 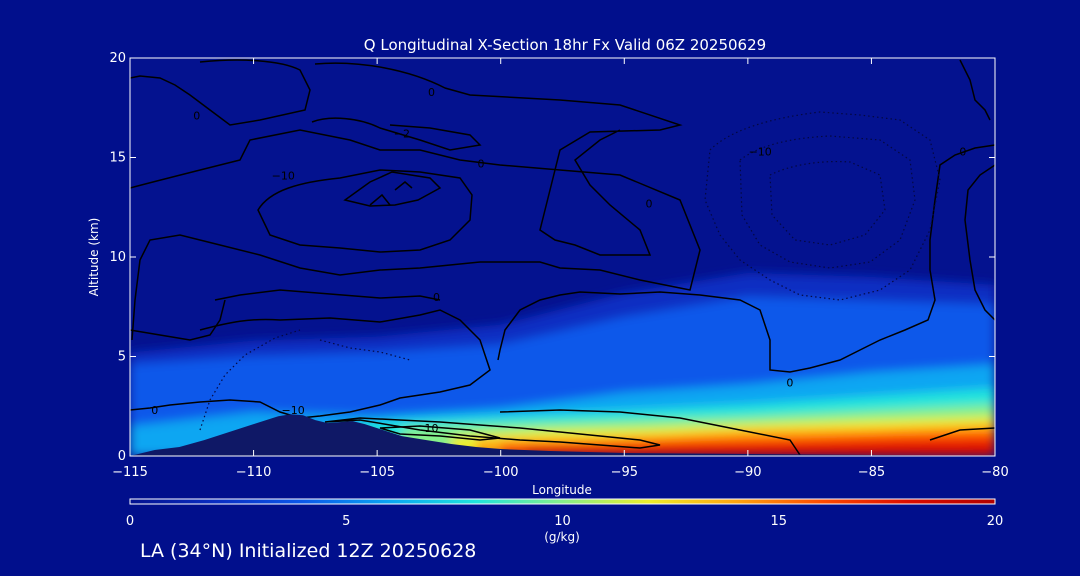 I want to click on x-tick-label: −105, so click(x=377, y=472).